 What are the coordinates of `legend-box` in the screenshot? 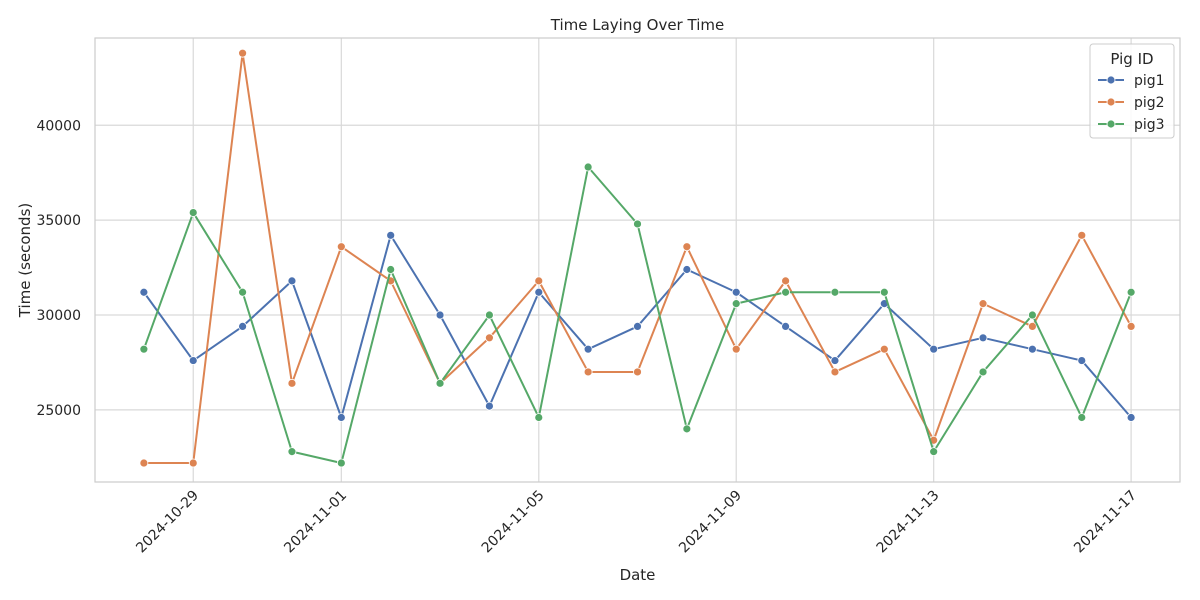 It's located at (1132, 91).